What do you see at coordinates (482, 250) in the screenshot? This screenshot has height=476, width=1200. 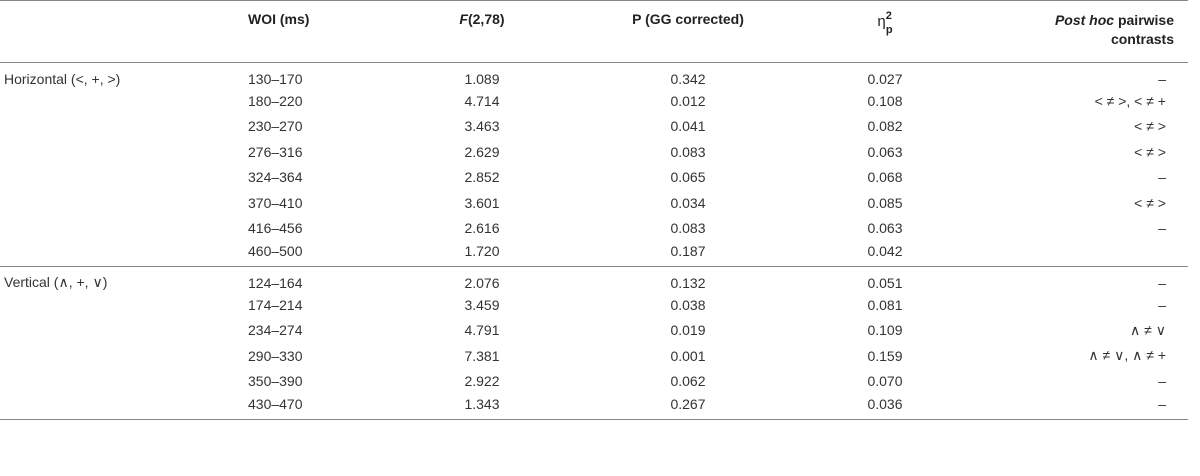 I see `f-value-cell: 1.720` at bounding box center [482, 250].